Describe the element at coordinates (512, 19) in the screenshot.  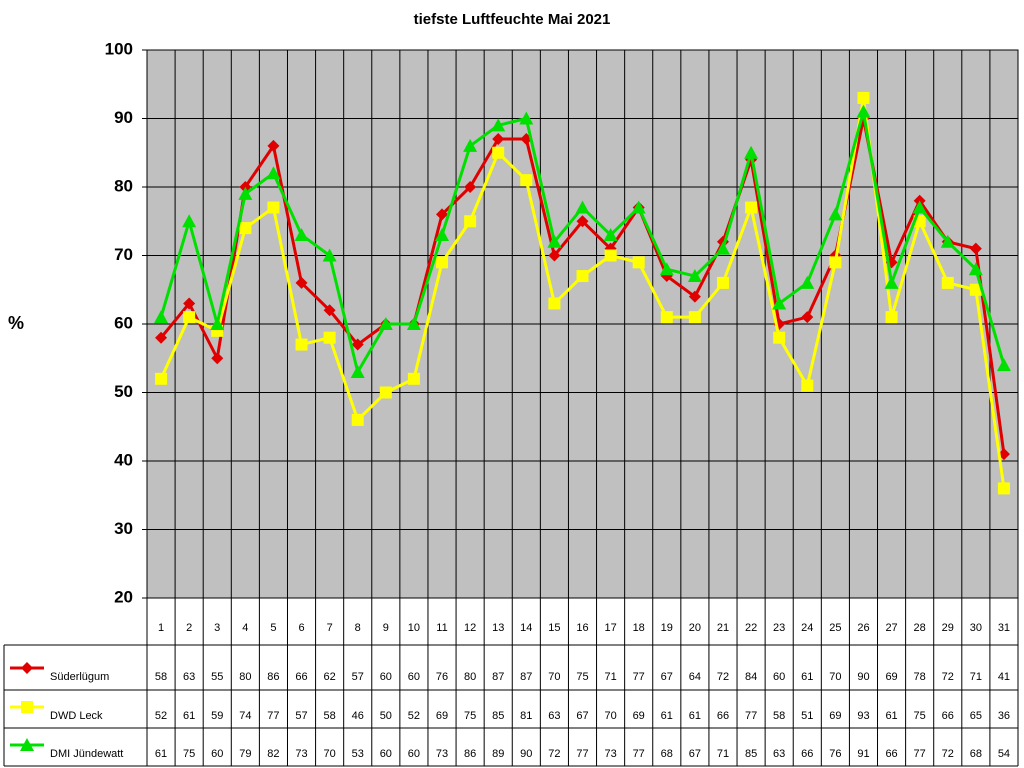
I see `chart-title: tiefste Luftfeuchte Mai 2021` at that location.